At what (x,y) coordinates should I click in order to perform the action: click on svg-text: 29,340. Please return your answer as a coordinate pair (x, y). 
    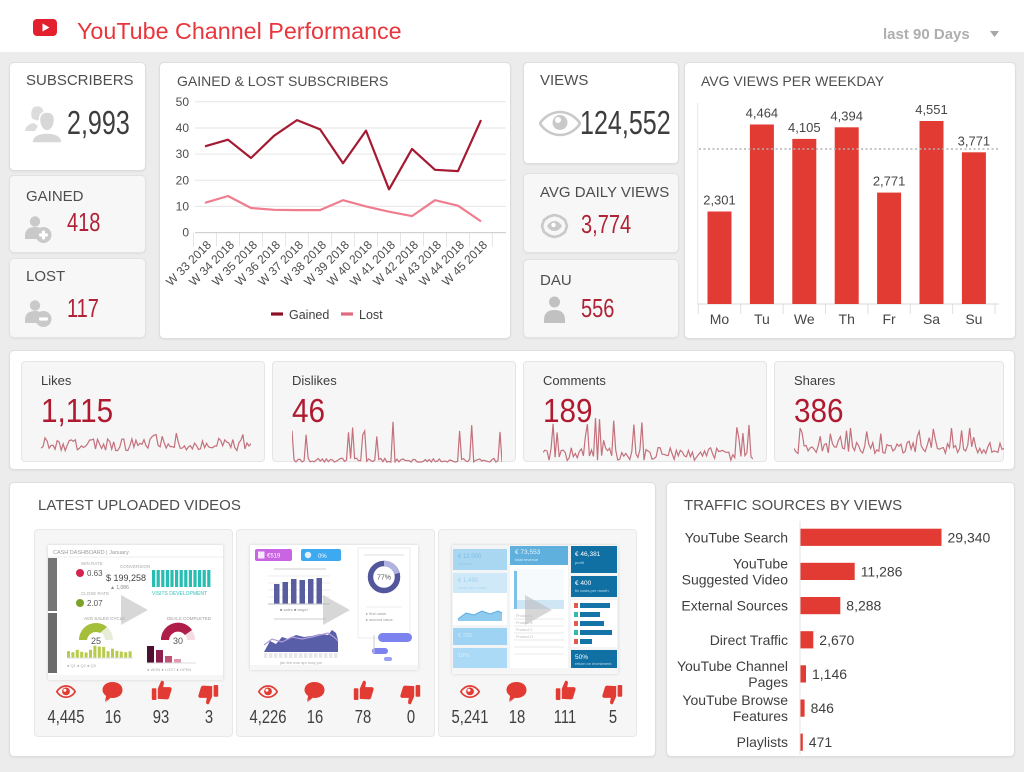
    Looking at the image, I should click on (969, 537).